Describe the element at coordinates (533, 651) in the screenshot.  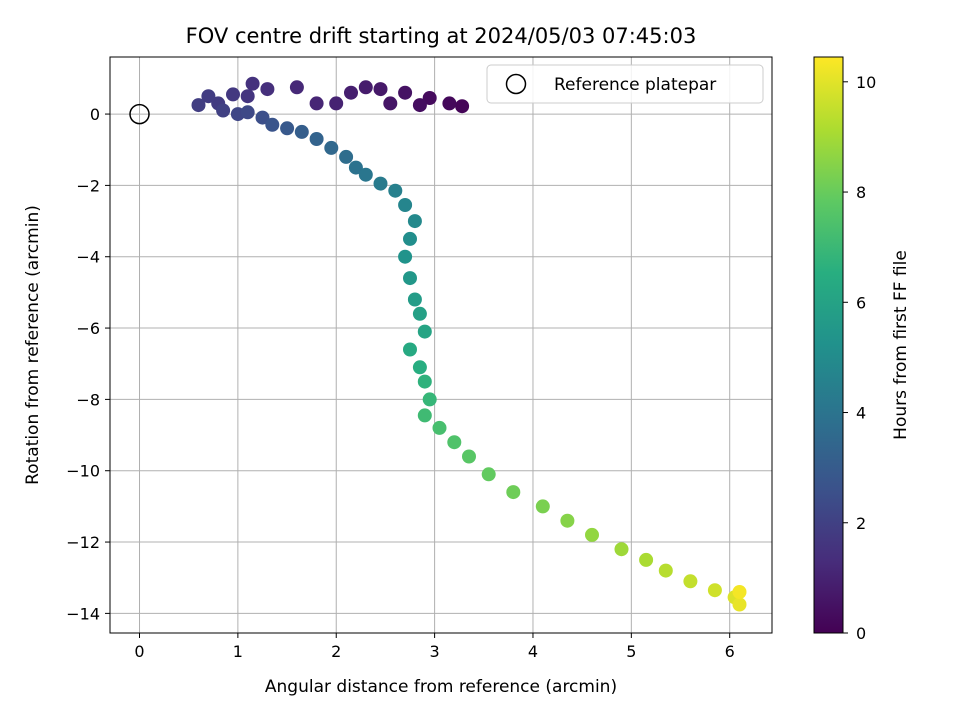
I see `x-tick-label: 4` at that location.